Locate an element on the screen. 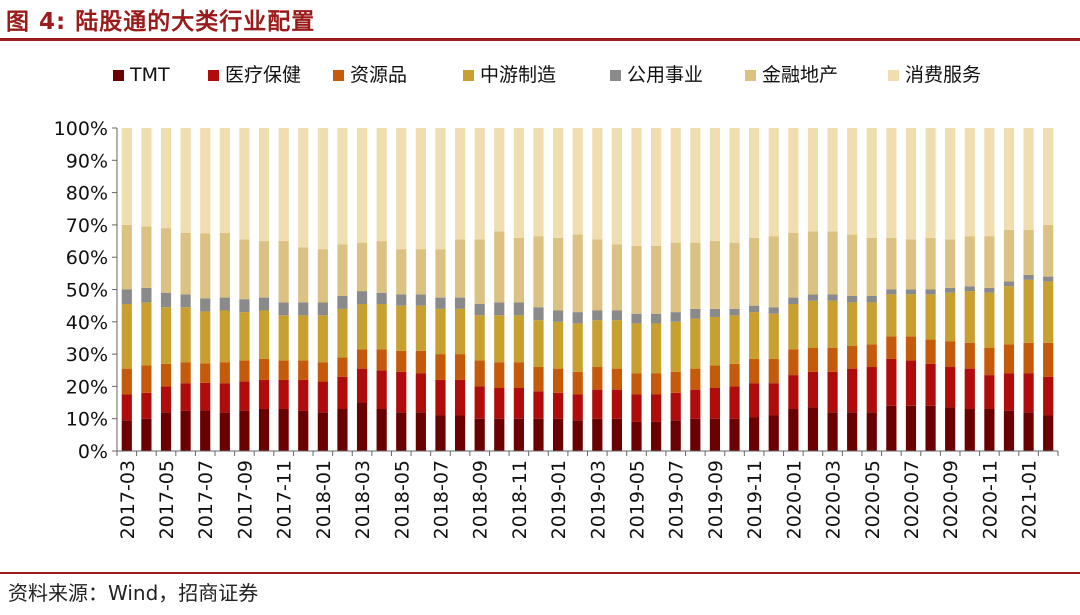  source-note: 资料来源：Wind，招商证券 is located at coordinates (133, 593).